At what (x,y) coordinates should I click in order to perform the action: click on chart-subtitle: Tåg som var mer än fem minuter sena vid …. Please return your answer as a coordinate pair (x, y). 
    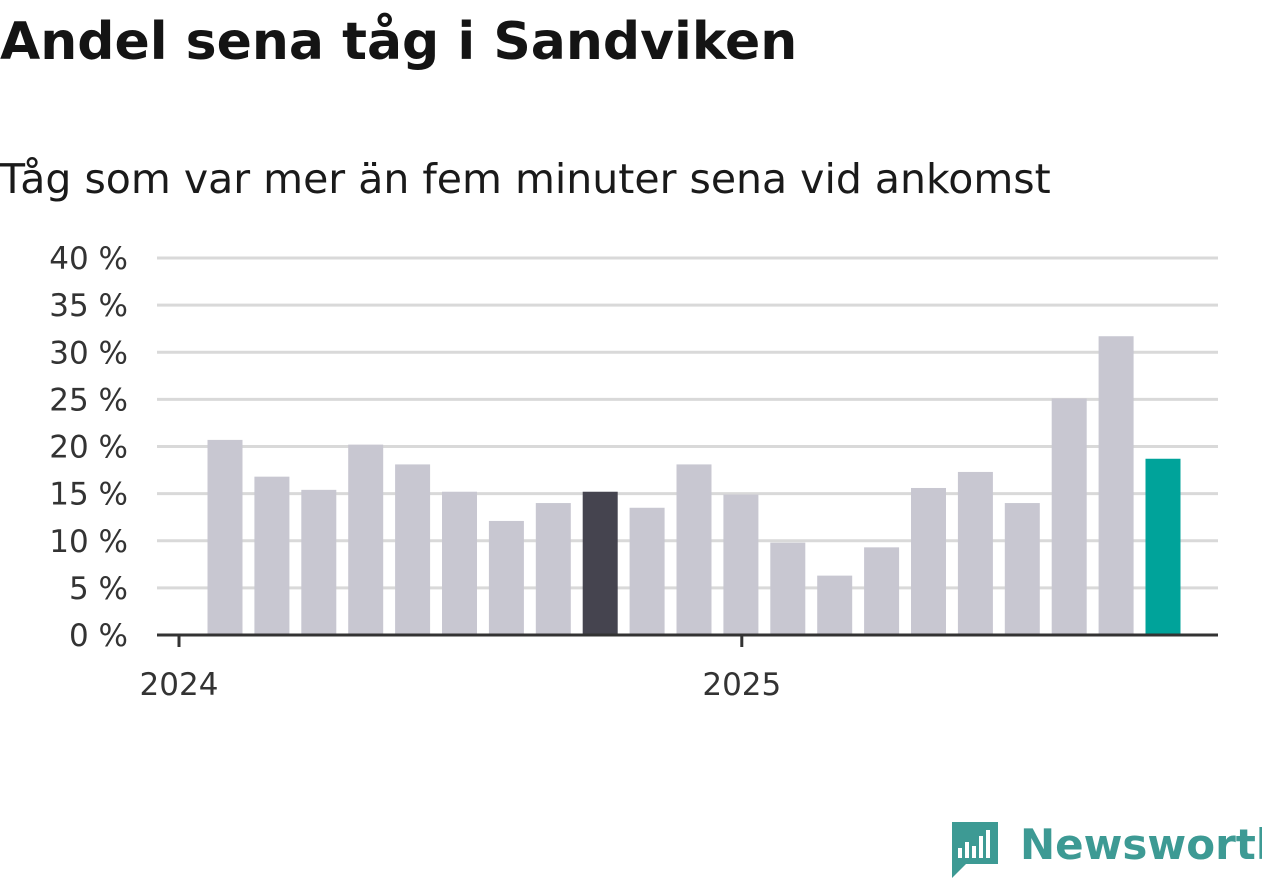
    Looking at the image, I should click on (525, 179).